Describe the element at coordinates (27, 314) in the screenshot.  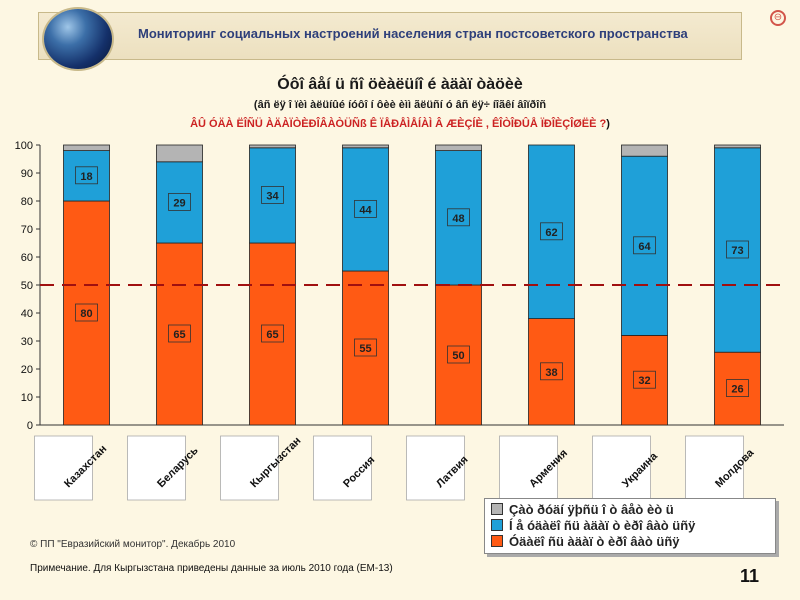
I see `y-tick-label: 40` at that location.